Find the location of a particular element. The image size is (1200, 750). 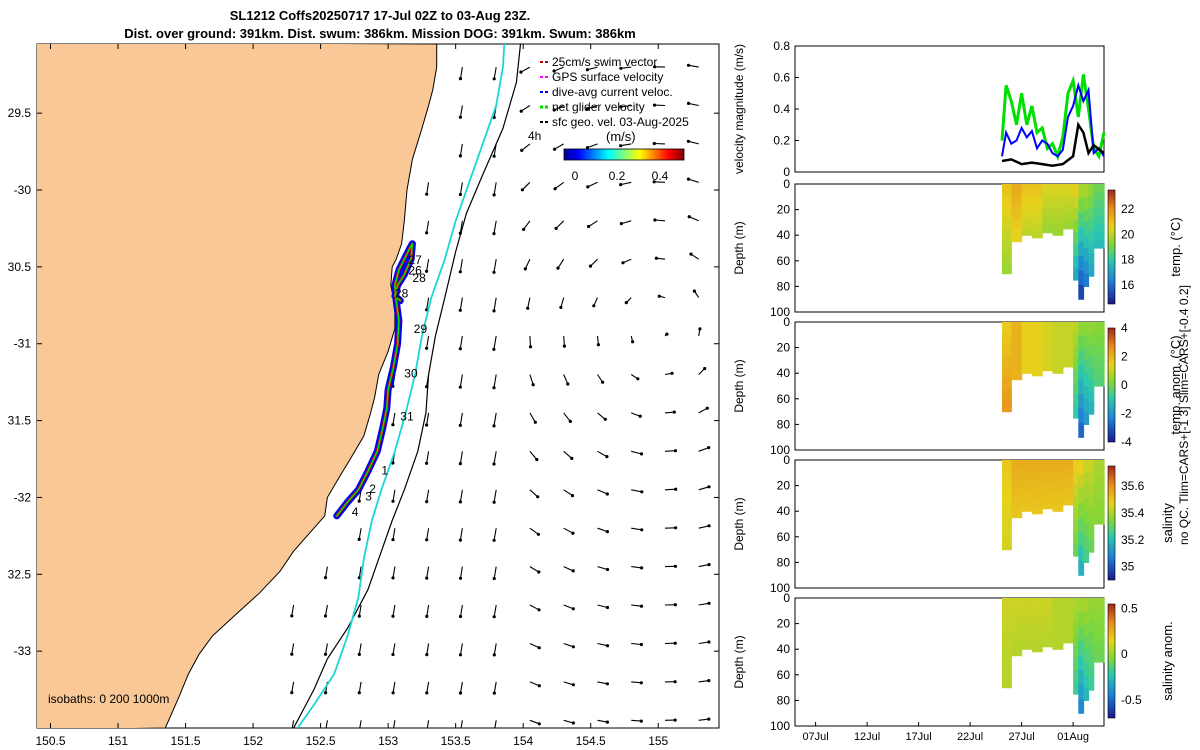

colorbar-tick: 0.2 is located at coordinates (617, 176).